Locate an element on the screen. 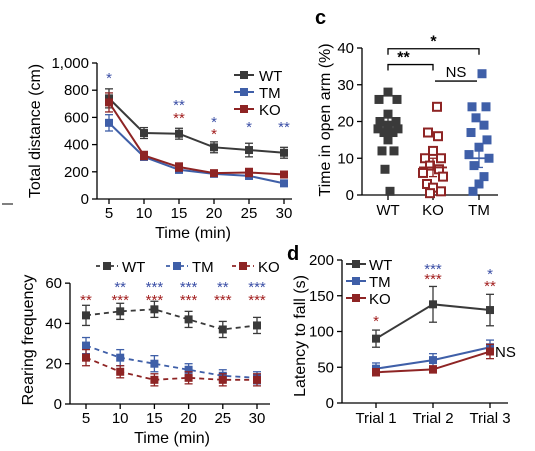 The image size is (535, 451). panel-a-y-tick-label: 400 is located at coordinates (76, 145).